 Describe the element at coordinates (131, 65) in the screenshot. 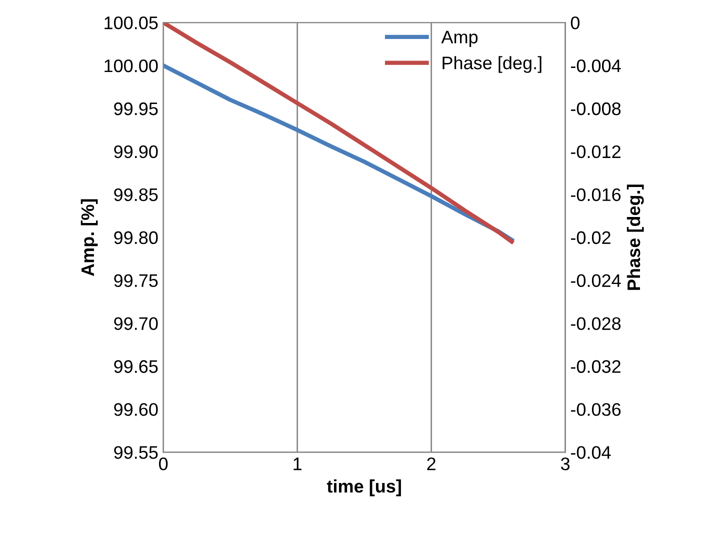

I see `y-tick-label: 100.00` at that location.